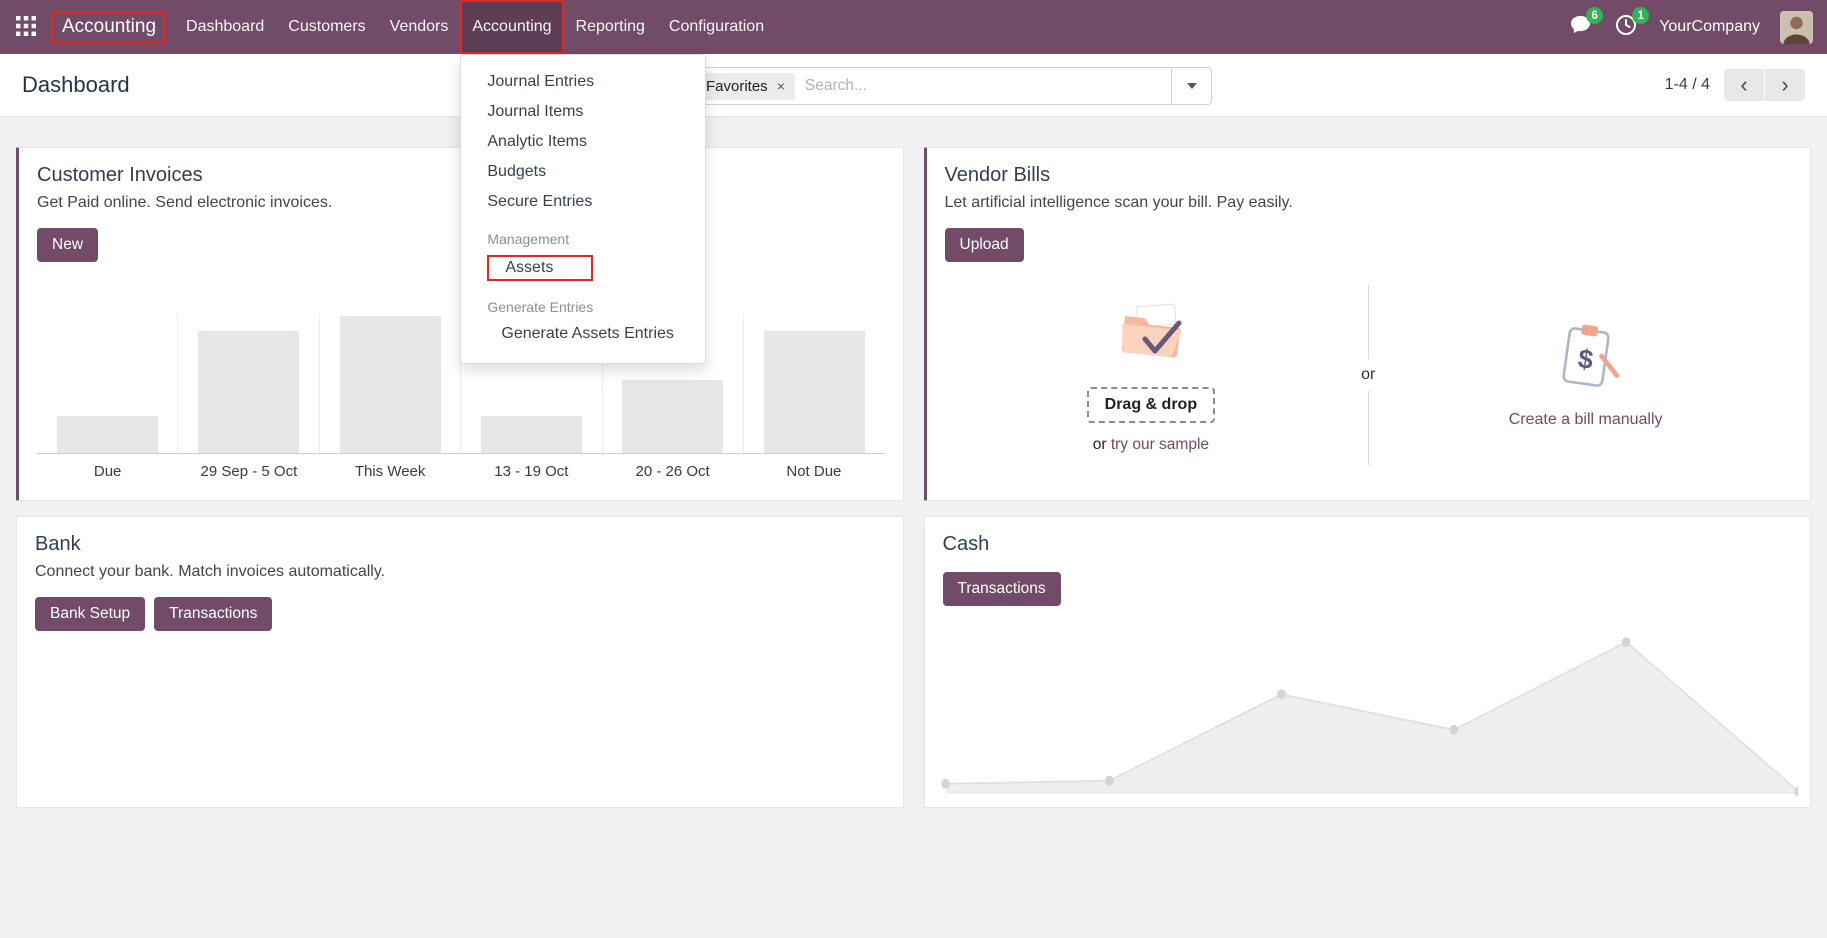 This screenshot has height=938, width=1827. What do you see at coordinates (517, 171) in the screenshot?
I see `menu-item-budgets: Budgets` at bounding box center [517, 171].